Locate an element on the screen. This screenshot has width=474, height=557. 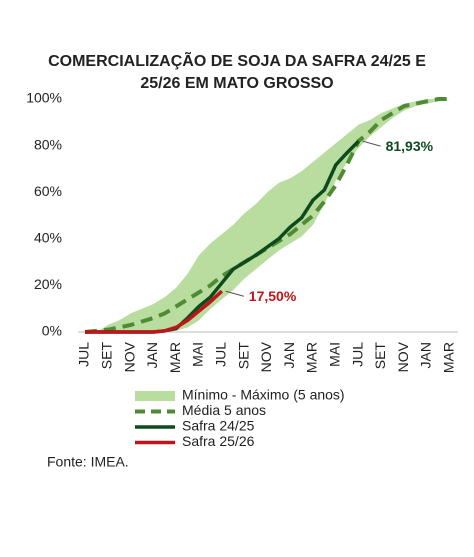
source: Fonte: IMEA. is located at coordinates (88, 462).